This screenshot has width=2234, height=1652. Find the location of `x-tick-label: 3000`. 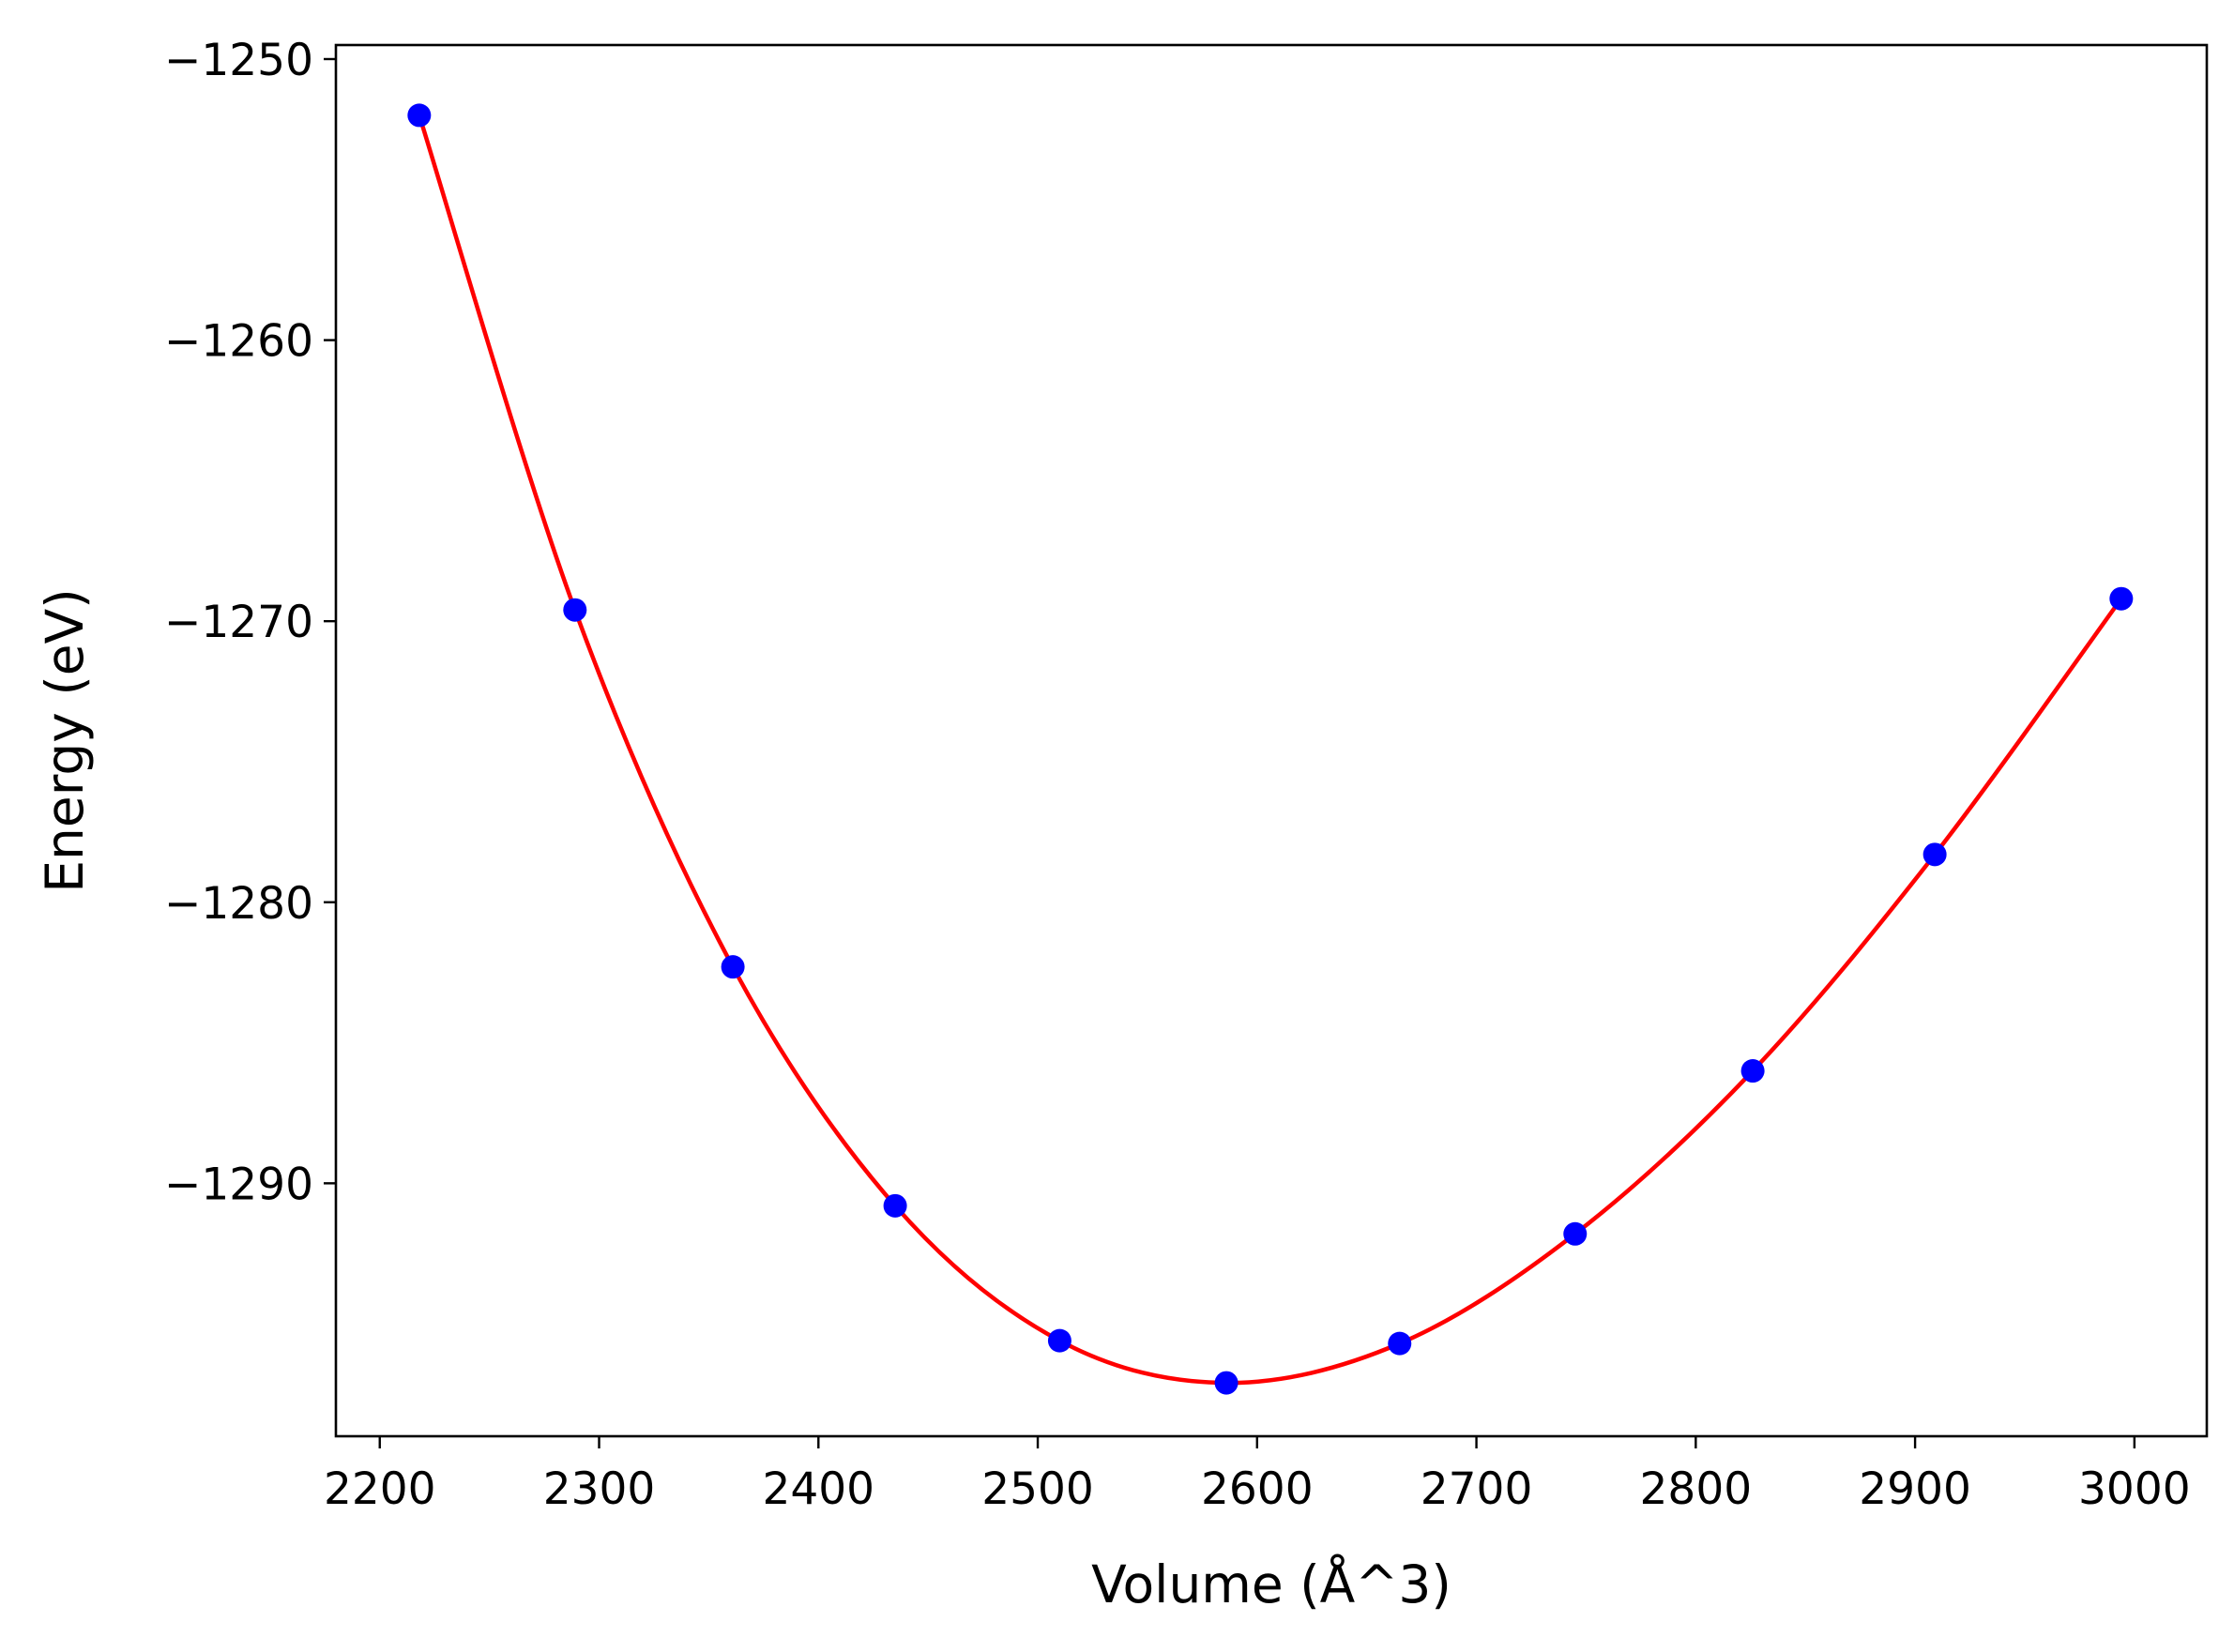

x-tick-label: 3000 is located at coordinates (2134, 1489).